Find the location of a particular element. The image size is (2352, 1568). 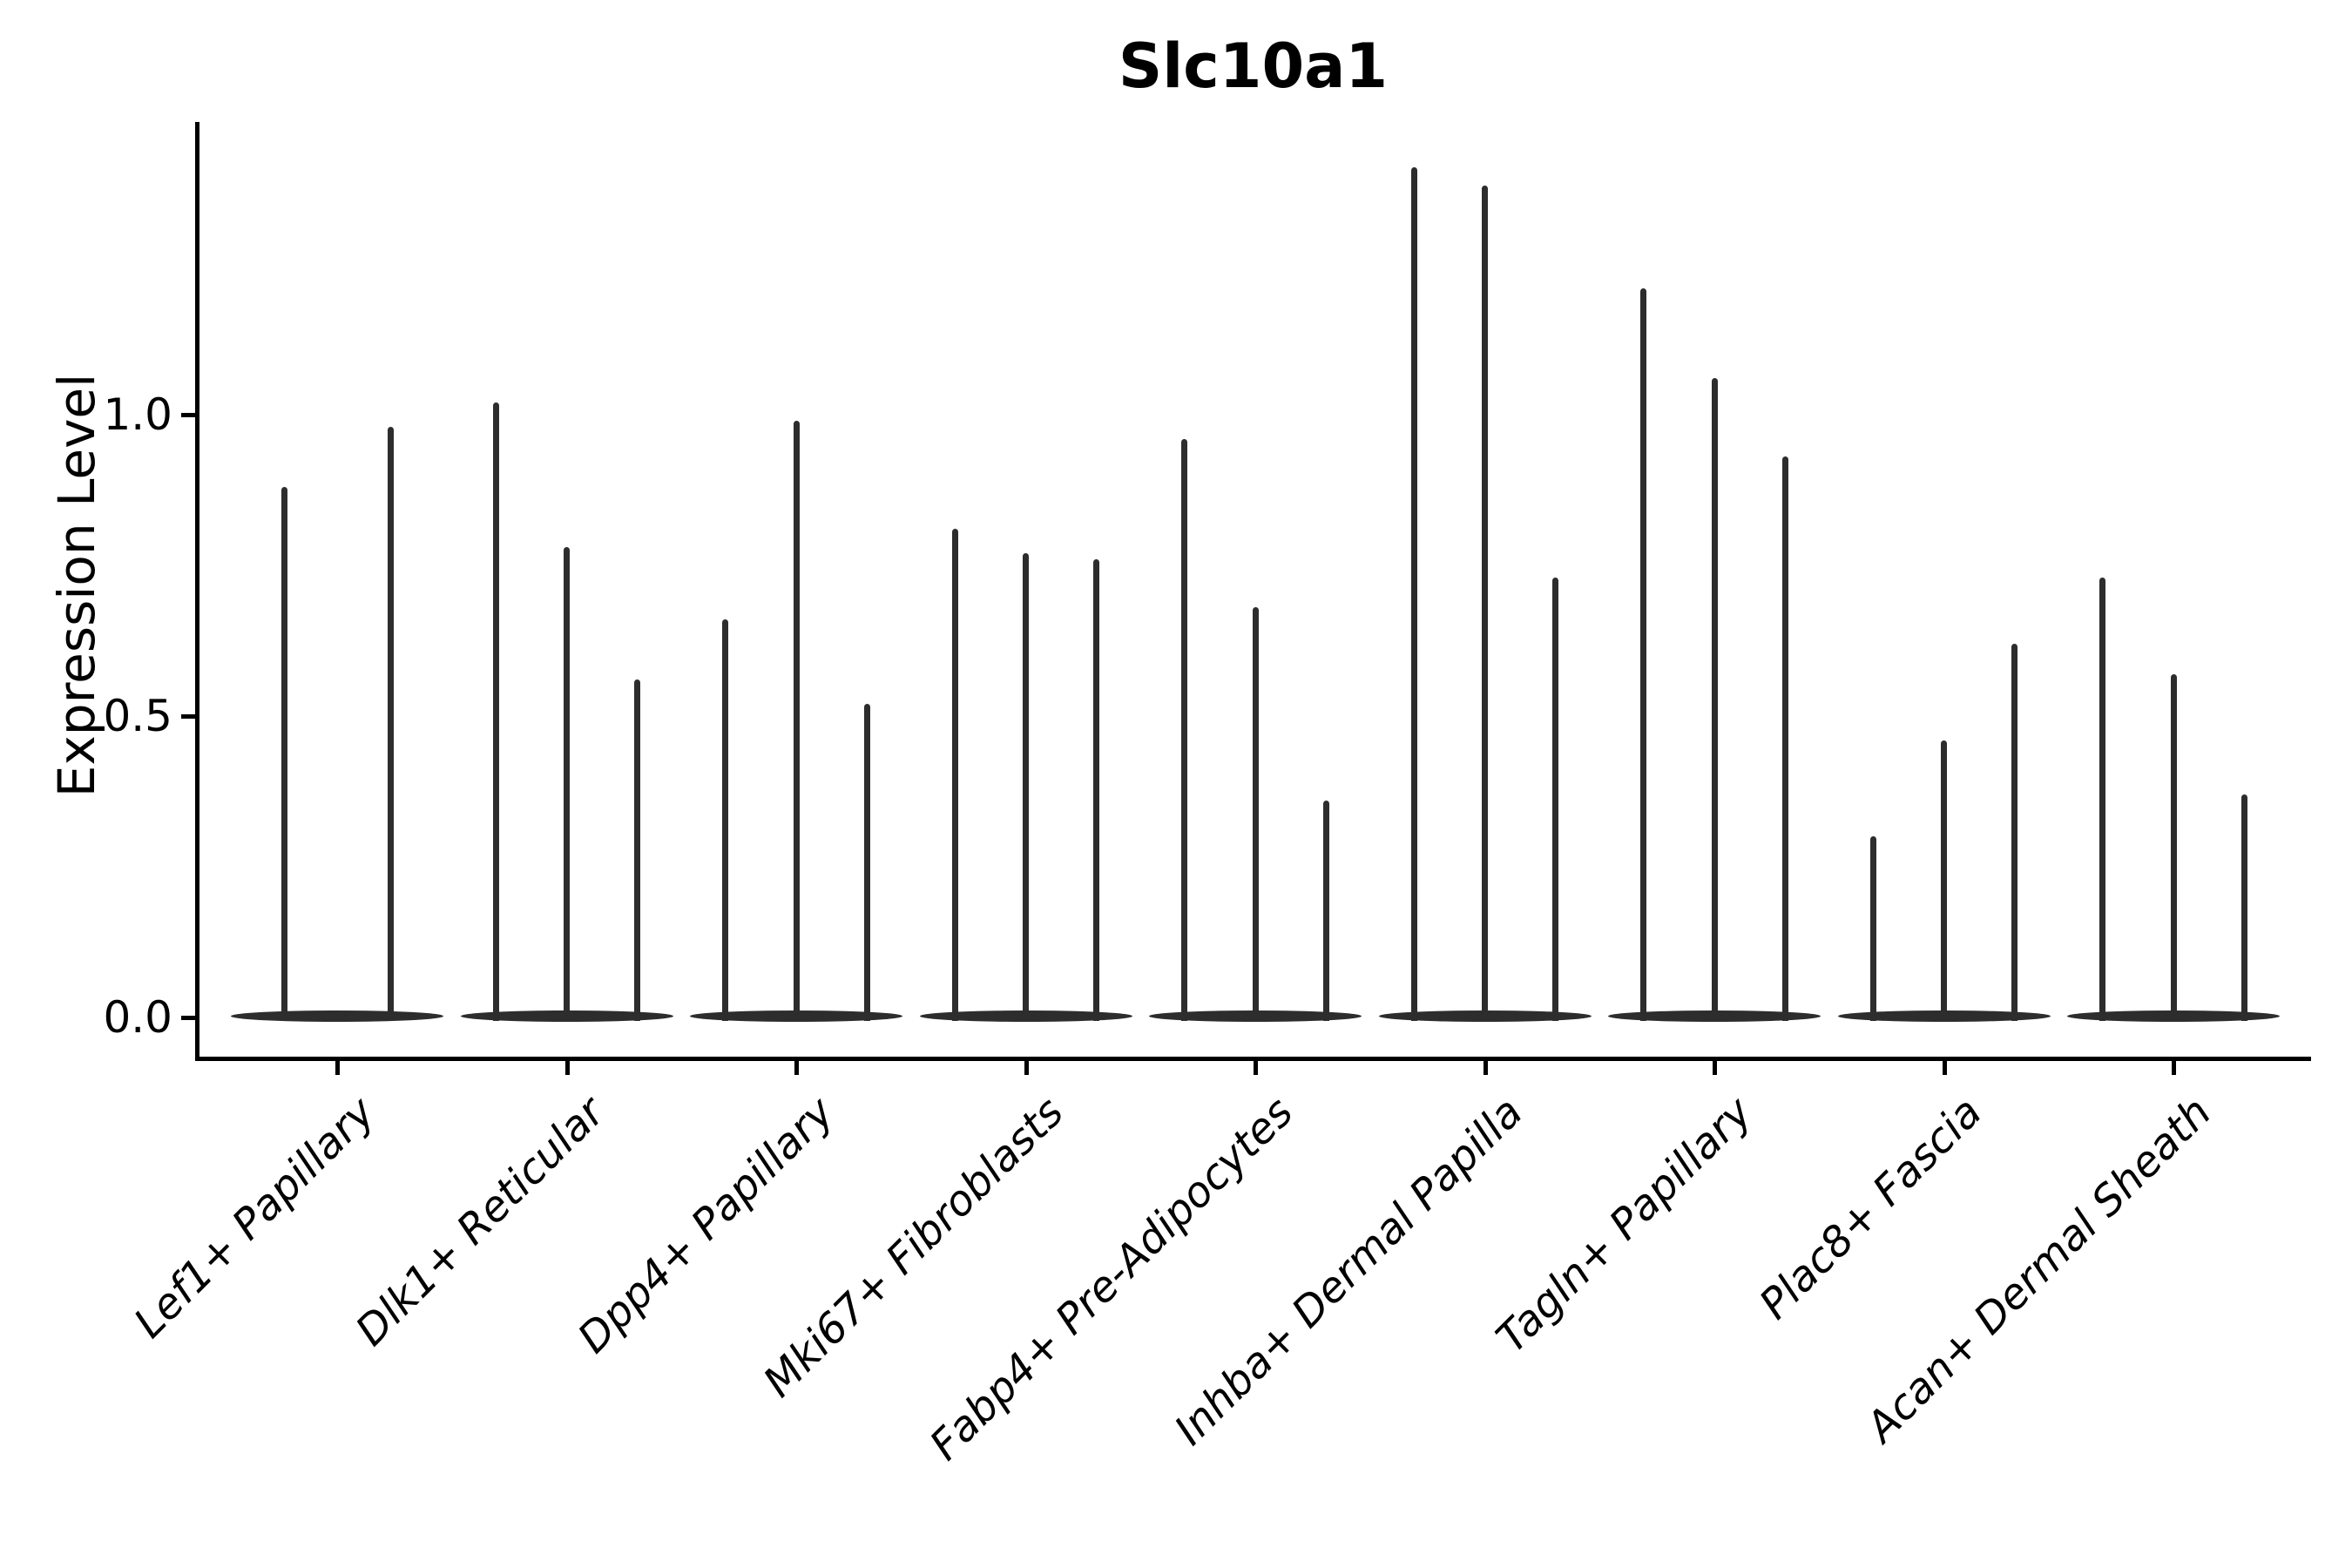

chart-title: Slc10a1 is located at coordinates (1253, 66).